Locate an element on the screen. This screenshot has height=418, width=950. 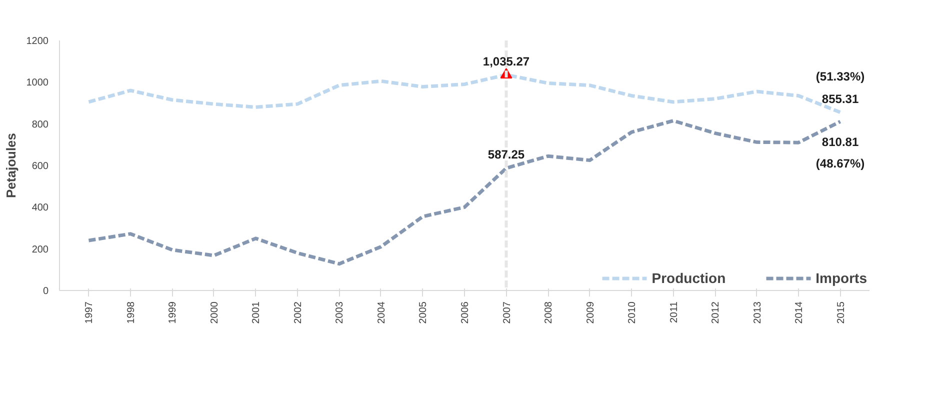
y-tick-label: 600 is located at coordinates (40, 166).